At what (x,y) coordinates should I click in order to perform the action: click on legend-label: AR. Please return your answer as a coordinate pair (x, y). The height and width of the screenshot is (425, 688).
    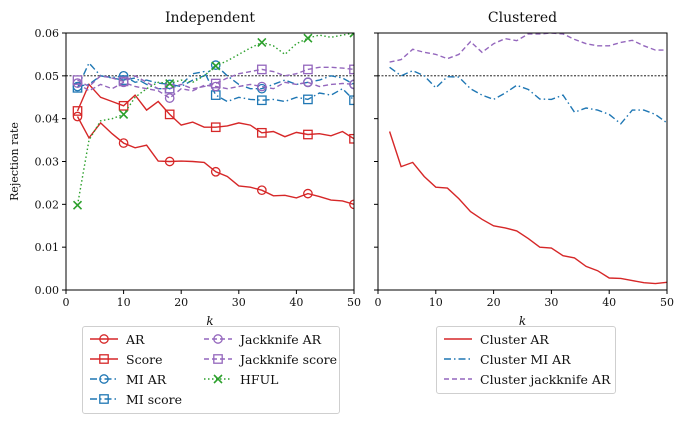
    Looking at the image, I should click on (135, 339).